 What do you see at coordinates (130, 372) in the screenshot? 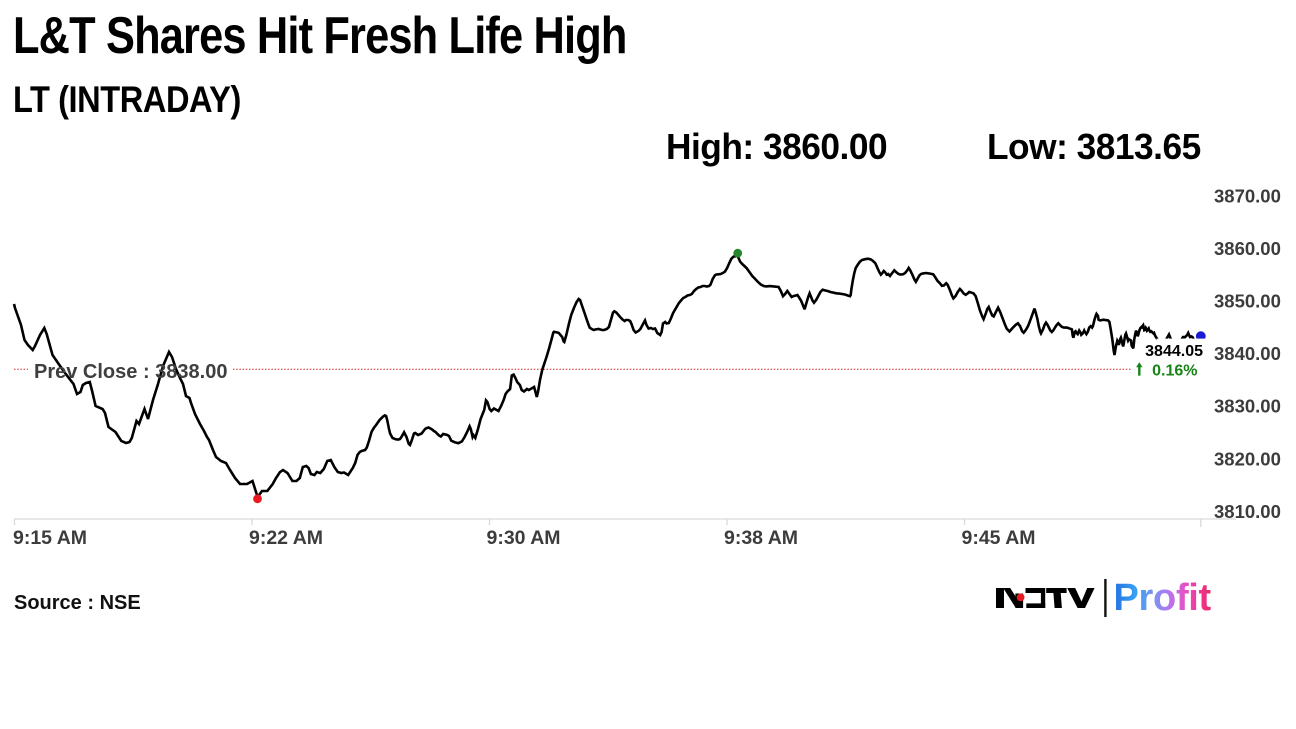
I see `svg-text: Prev Close : 3838.00` at bounding box center [130, 372].